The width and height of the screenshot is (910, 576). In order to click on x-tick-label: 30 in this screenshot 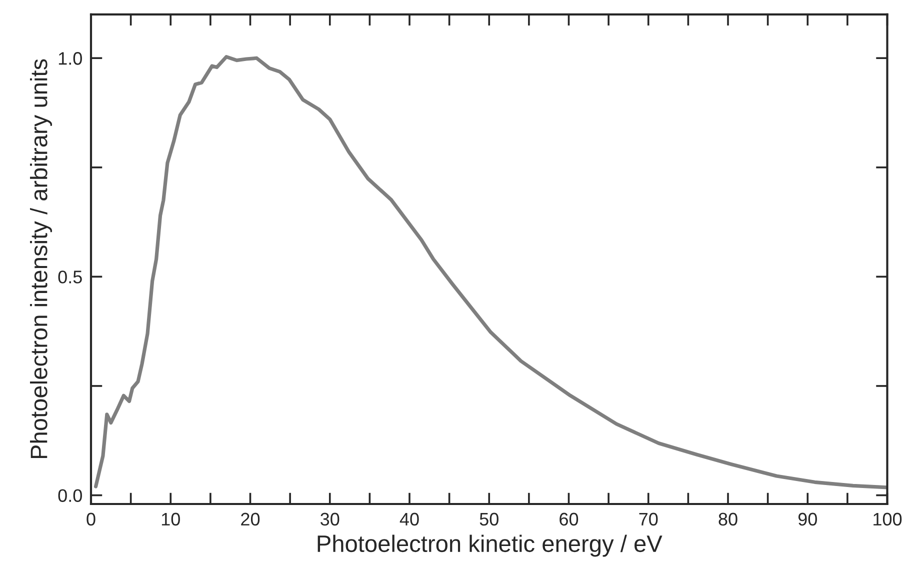, I will do `click(330, 519)`.